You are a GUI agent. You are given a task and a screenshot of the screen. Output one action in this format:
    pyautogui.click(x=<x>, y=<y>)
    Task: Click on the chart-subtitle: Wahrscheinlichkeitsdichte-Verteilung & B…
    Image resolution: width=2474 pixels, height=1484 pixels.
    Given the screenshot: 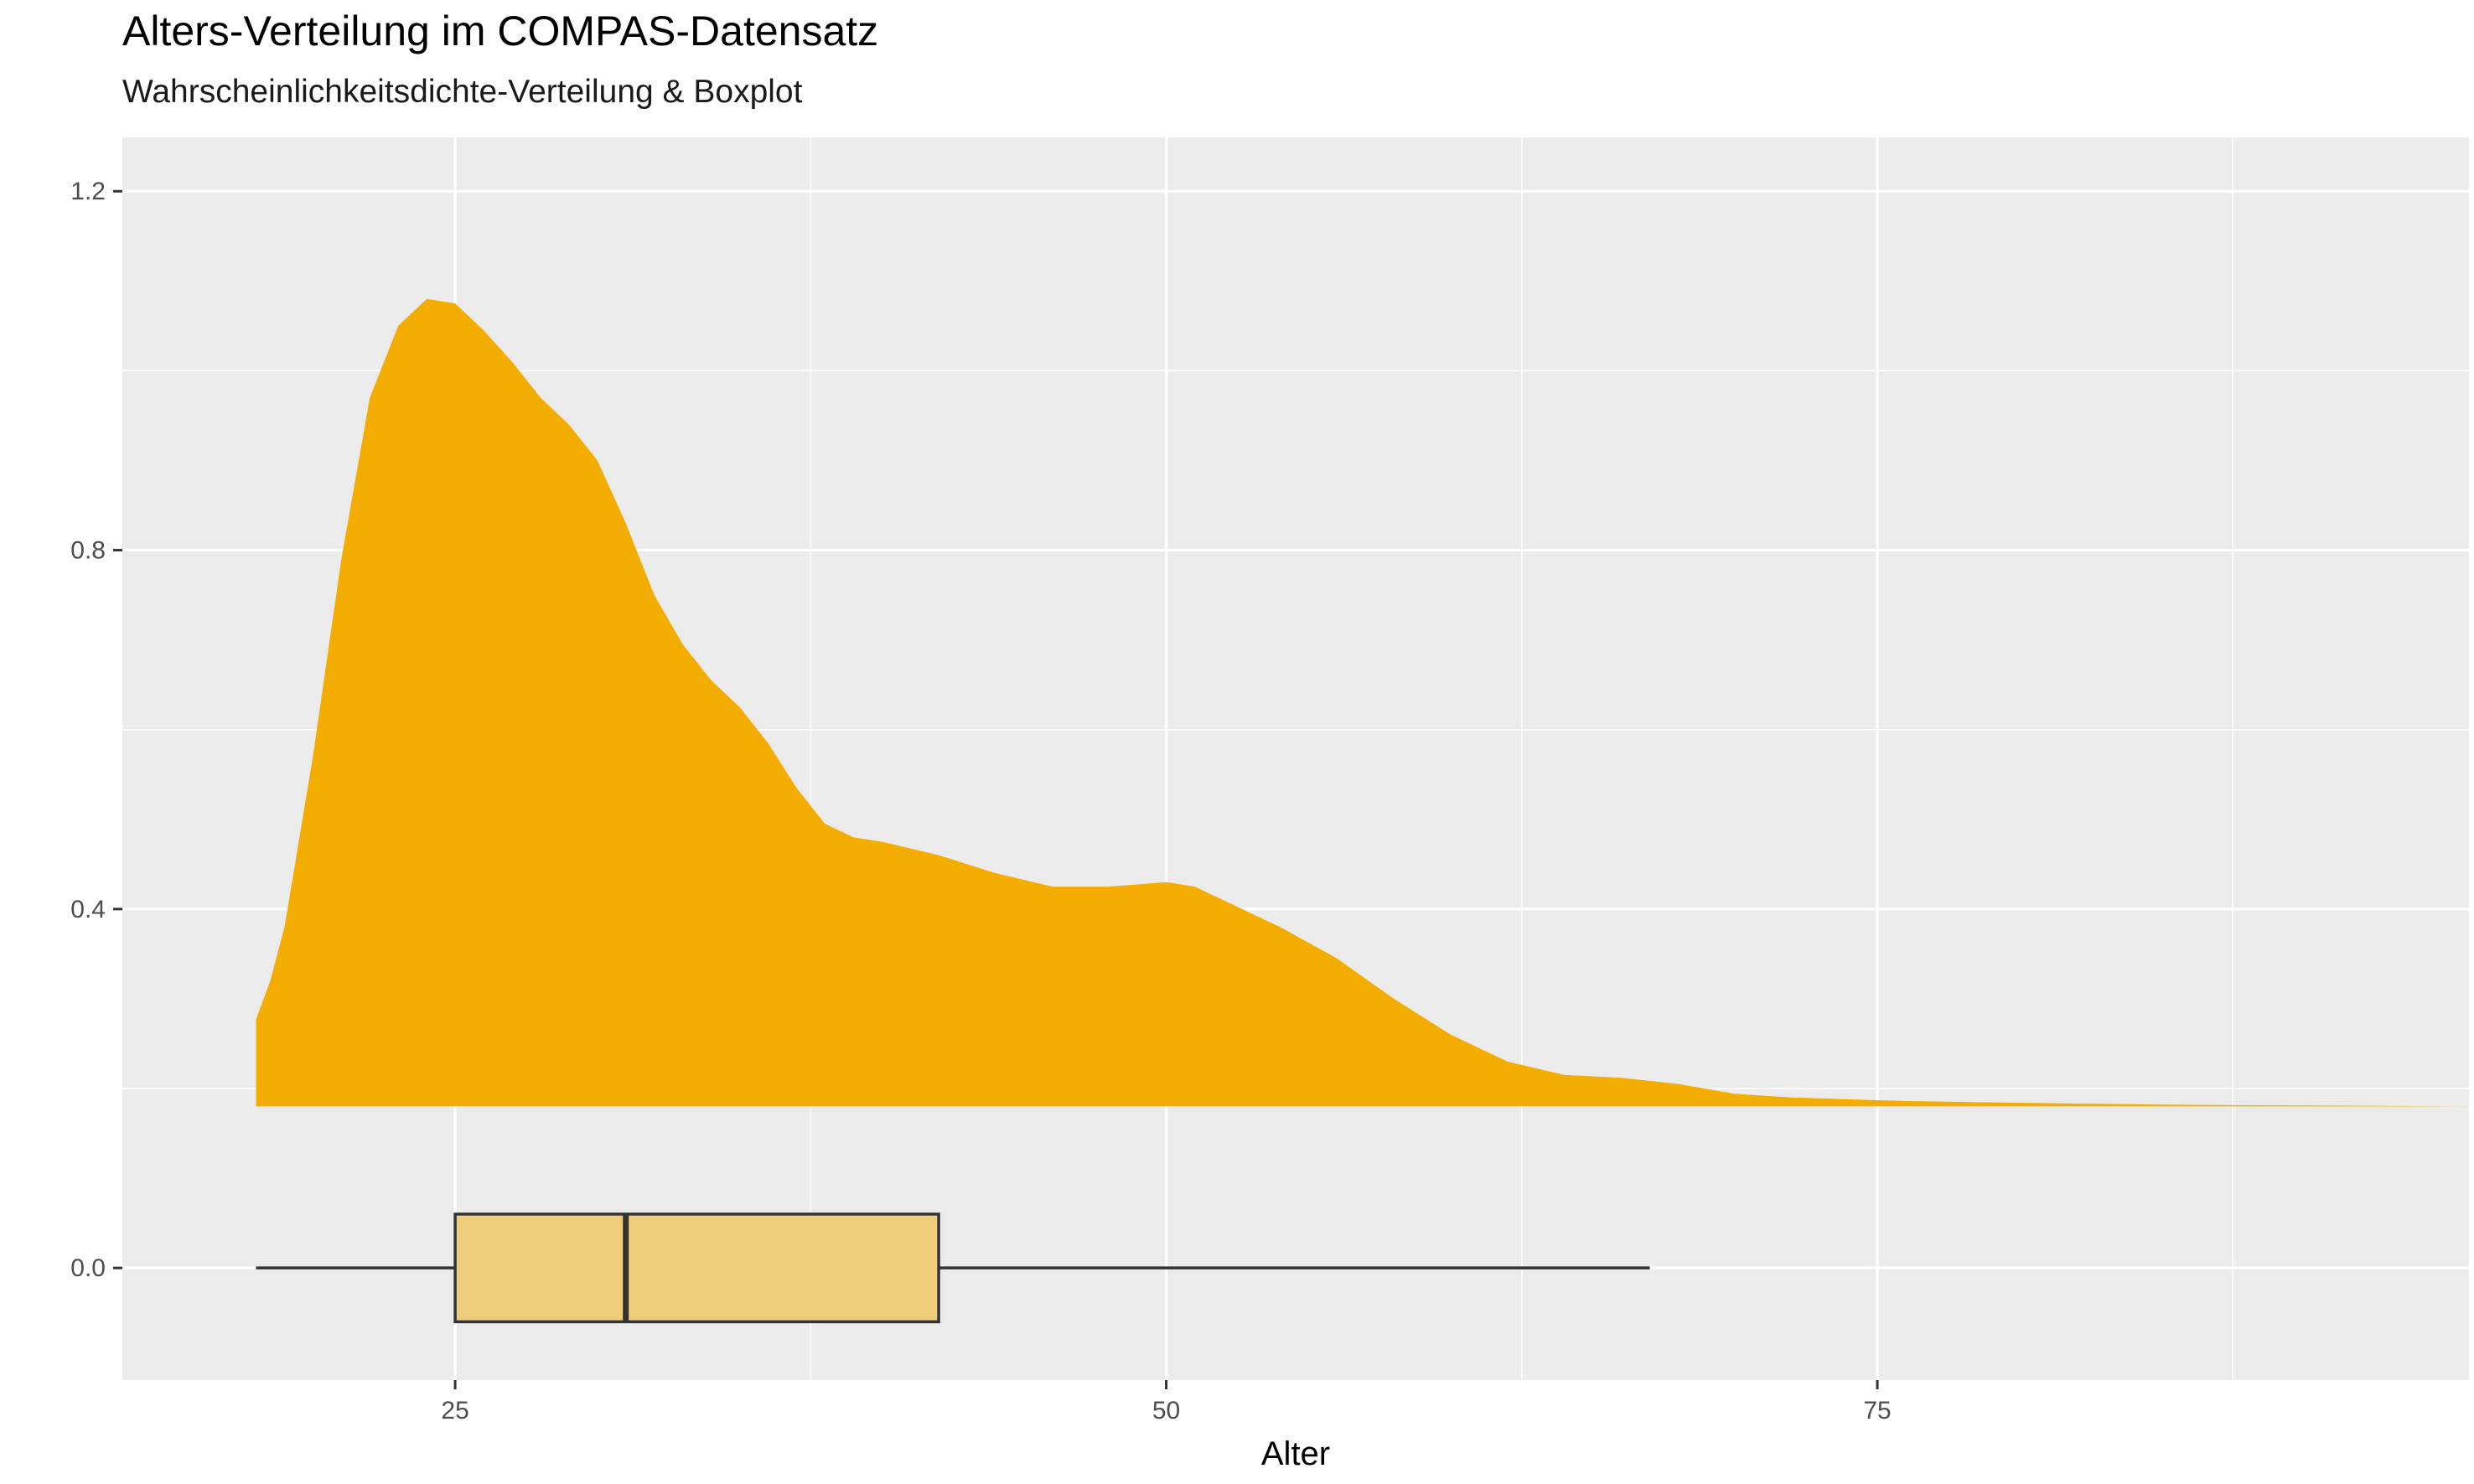 What is the action you would take?
    pyautogui.click(x=463, y=92)
    